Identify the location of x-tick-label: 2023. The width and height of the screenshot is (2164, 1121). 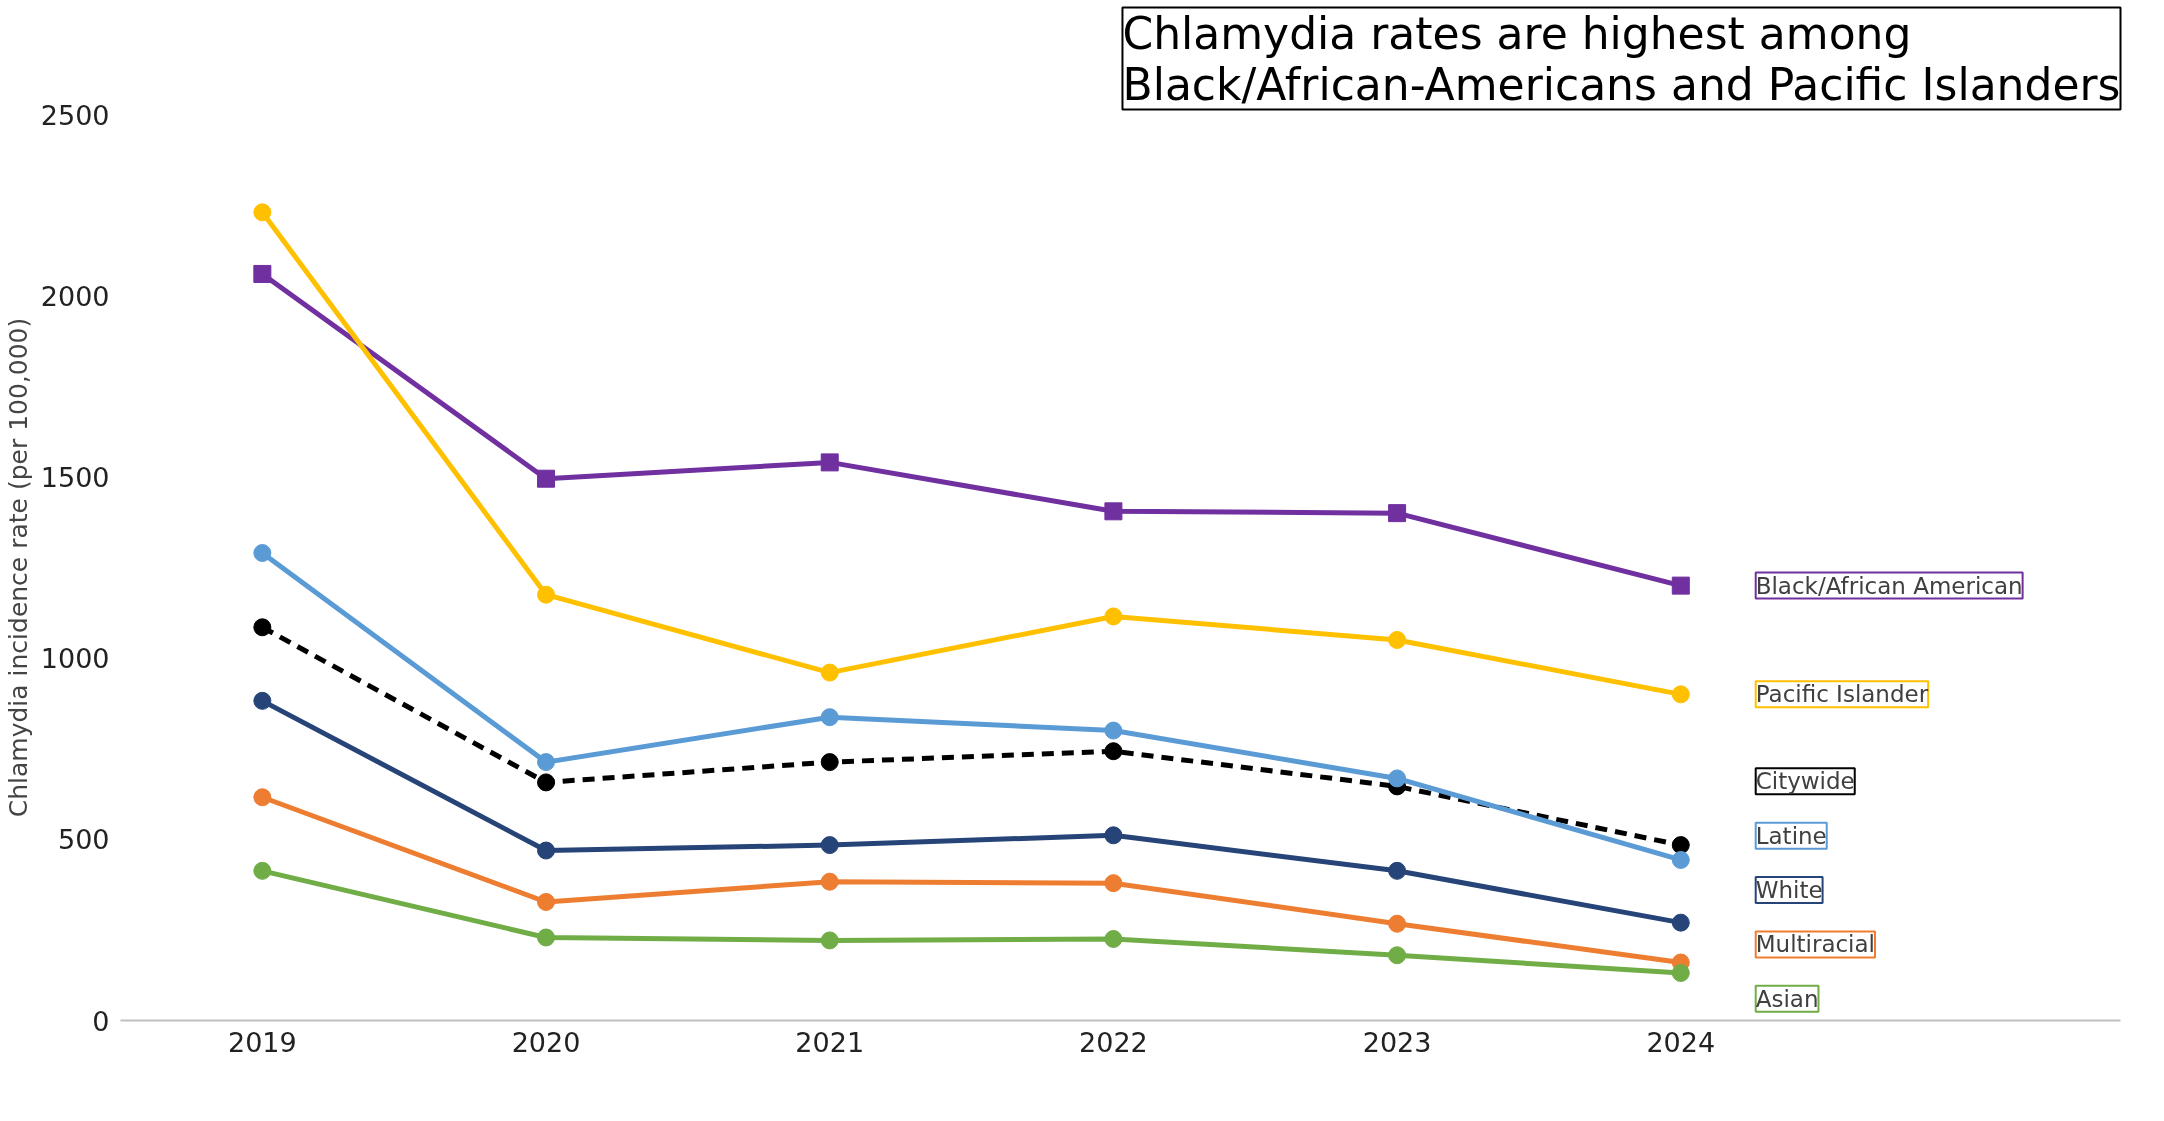
(1397, 1042).